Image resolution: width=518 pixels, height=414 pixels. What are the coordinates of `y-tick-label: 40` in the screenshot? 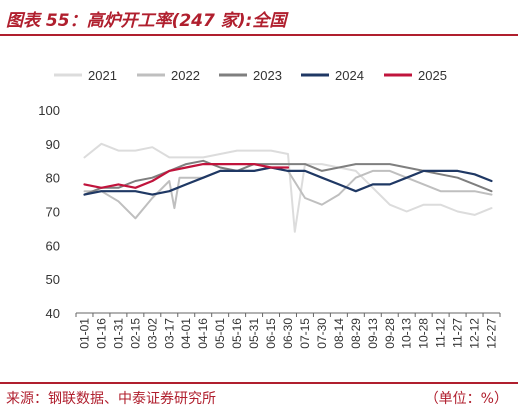 It's located at (53, 313).